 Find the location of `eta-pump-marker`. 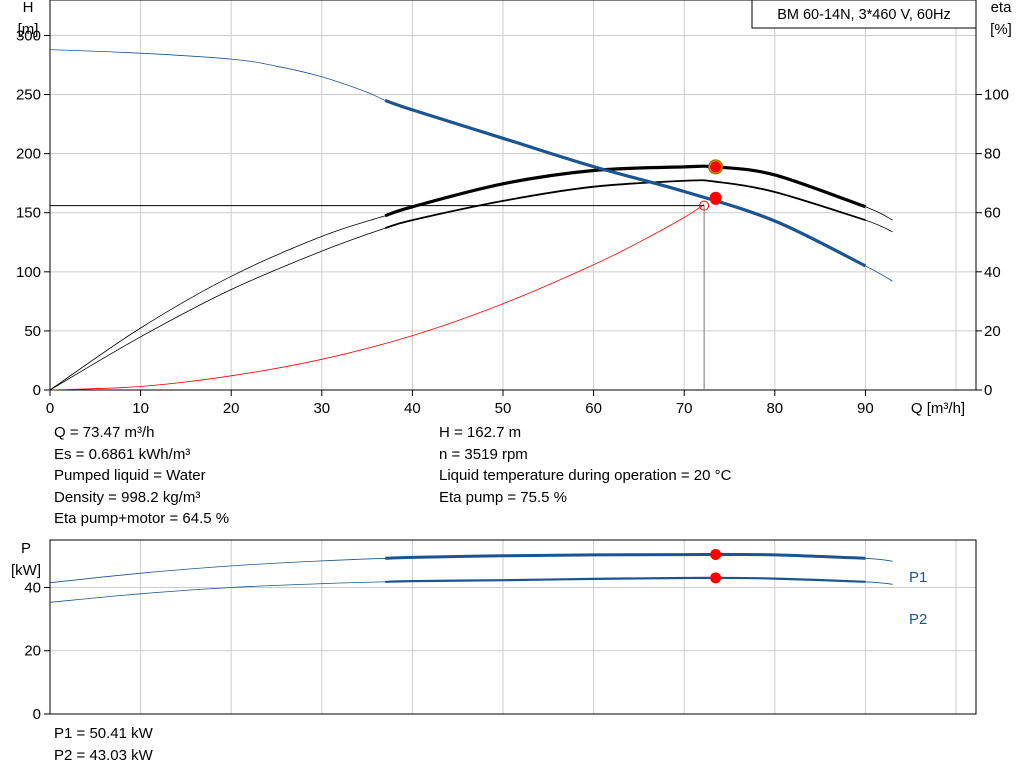

eta-pump-marker is located at coordinates (716, 167).